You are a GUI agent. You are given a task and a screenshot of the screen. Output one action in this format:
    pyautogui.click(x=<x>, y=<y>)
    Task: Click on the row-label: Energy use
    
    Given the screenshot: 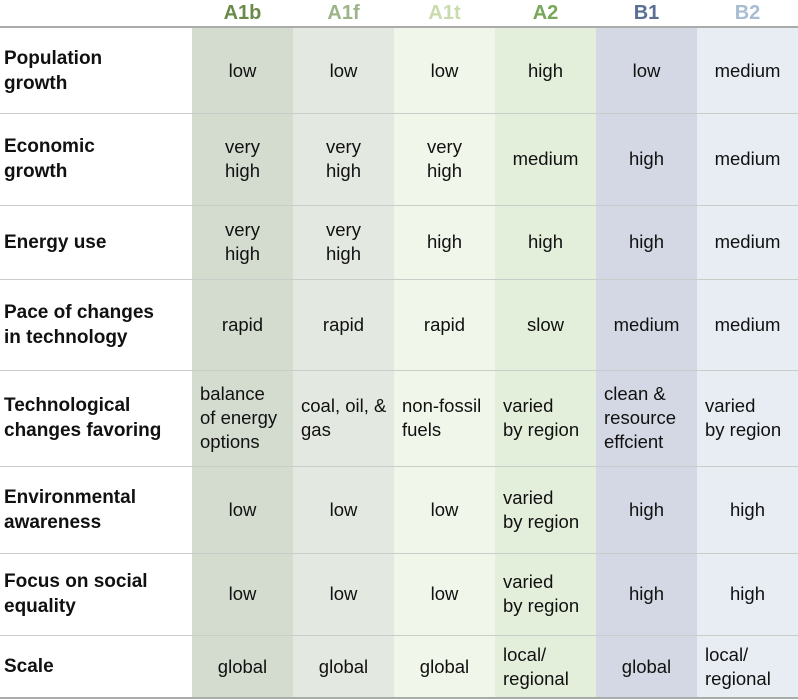 What is the action you would take?
    pyautogui.click(x=55, y=242)
    